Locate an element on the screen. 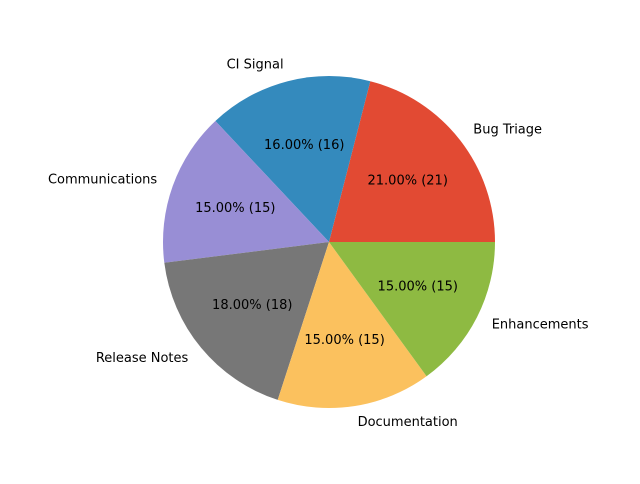 The width and height of the screenshot is (640, 484). category-label-ci-signal: CI Signal is located at coordinates (255, 65).